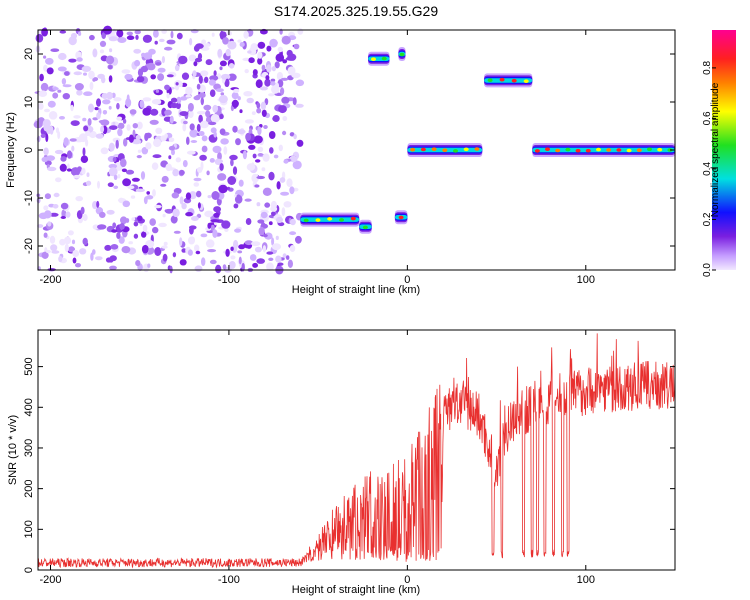  I want to click on spectrogram-signal-band, so click(508, 80).